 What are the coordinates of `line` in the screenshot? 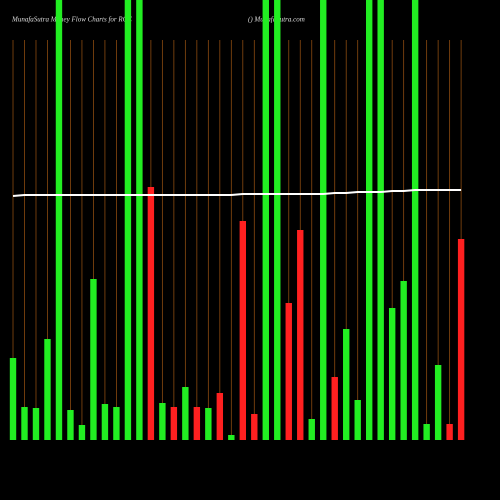 It's located at (237, 193).